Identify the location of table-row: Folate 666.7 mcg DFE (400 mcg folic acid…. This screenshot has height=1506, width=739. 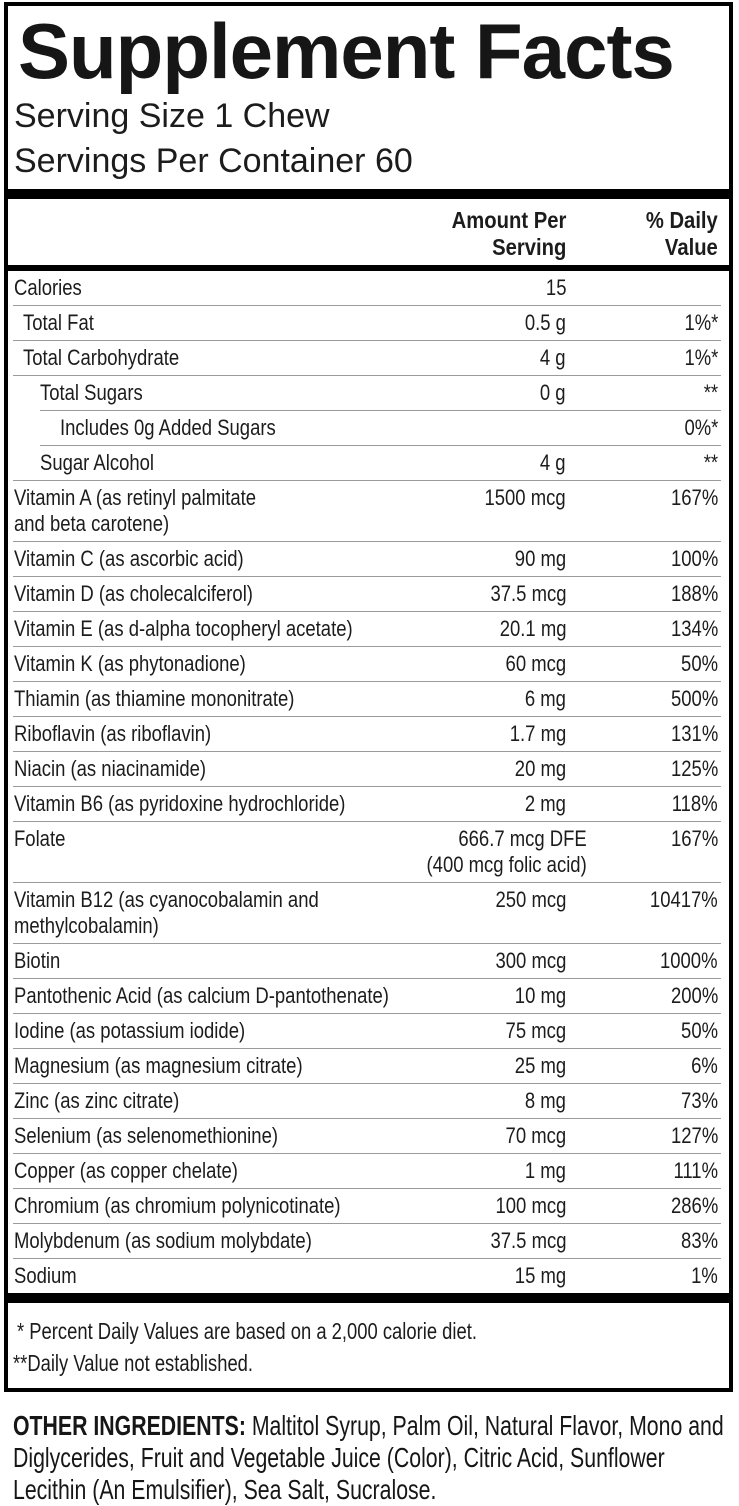
(368, 852).